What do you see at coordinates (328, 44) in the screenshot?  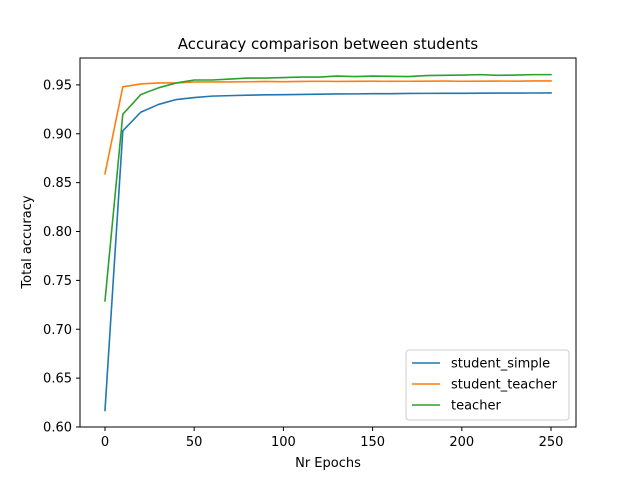 I see `chart-title: Accuracy comparison between students` at bounding box center [328, 44].